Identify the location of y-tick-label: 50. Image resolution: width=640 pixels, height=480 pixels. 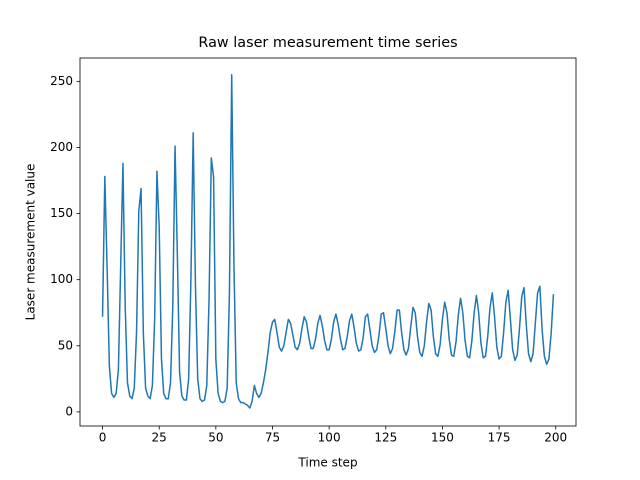
(65, 345).